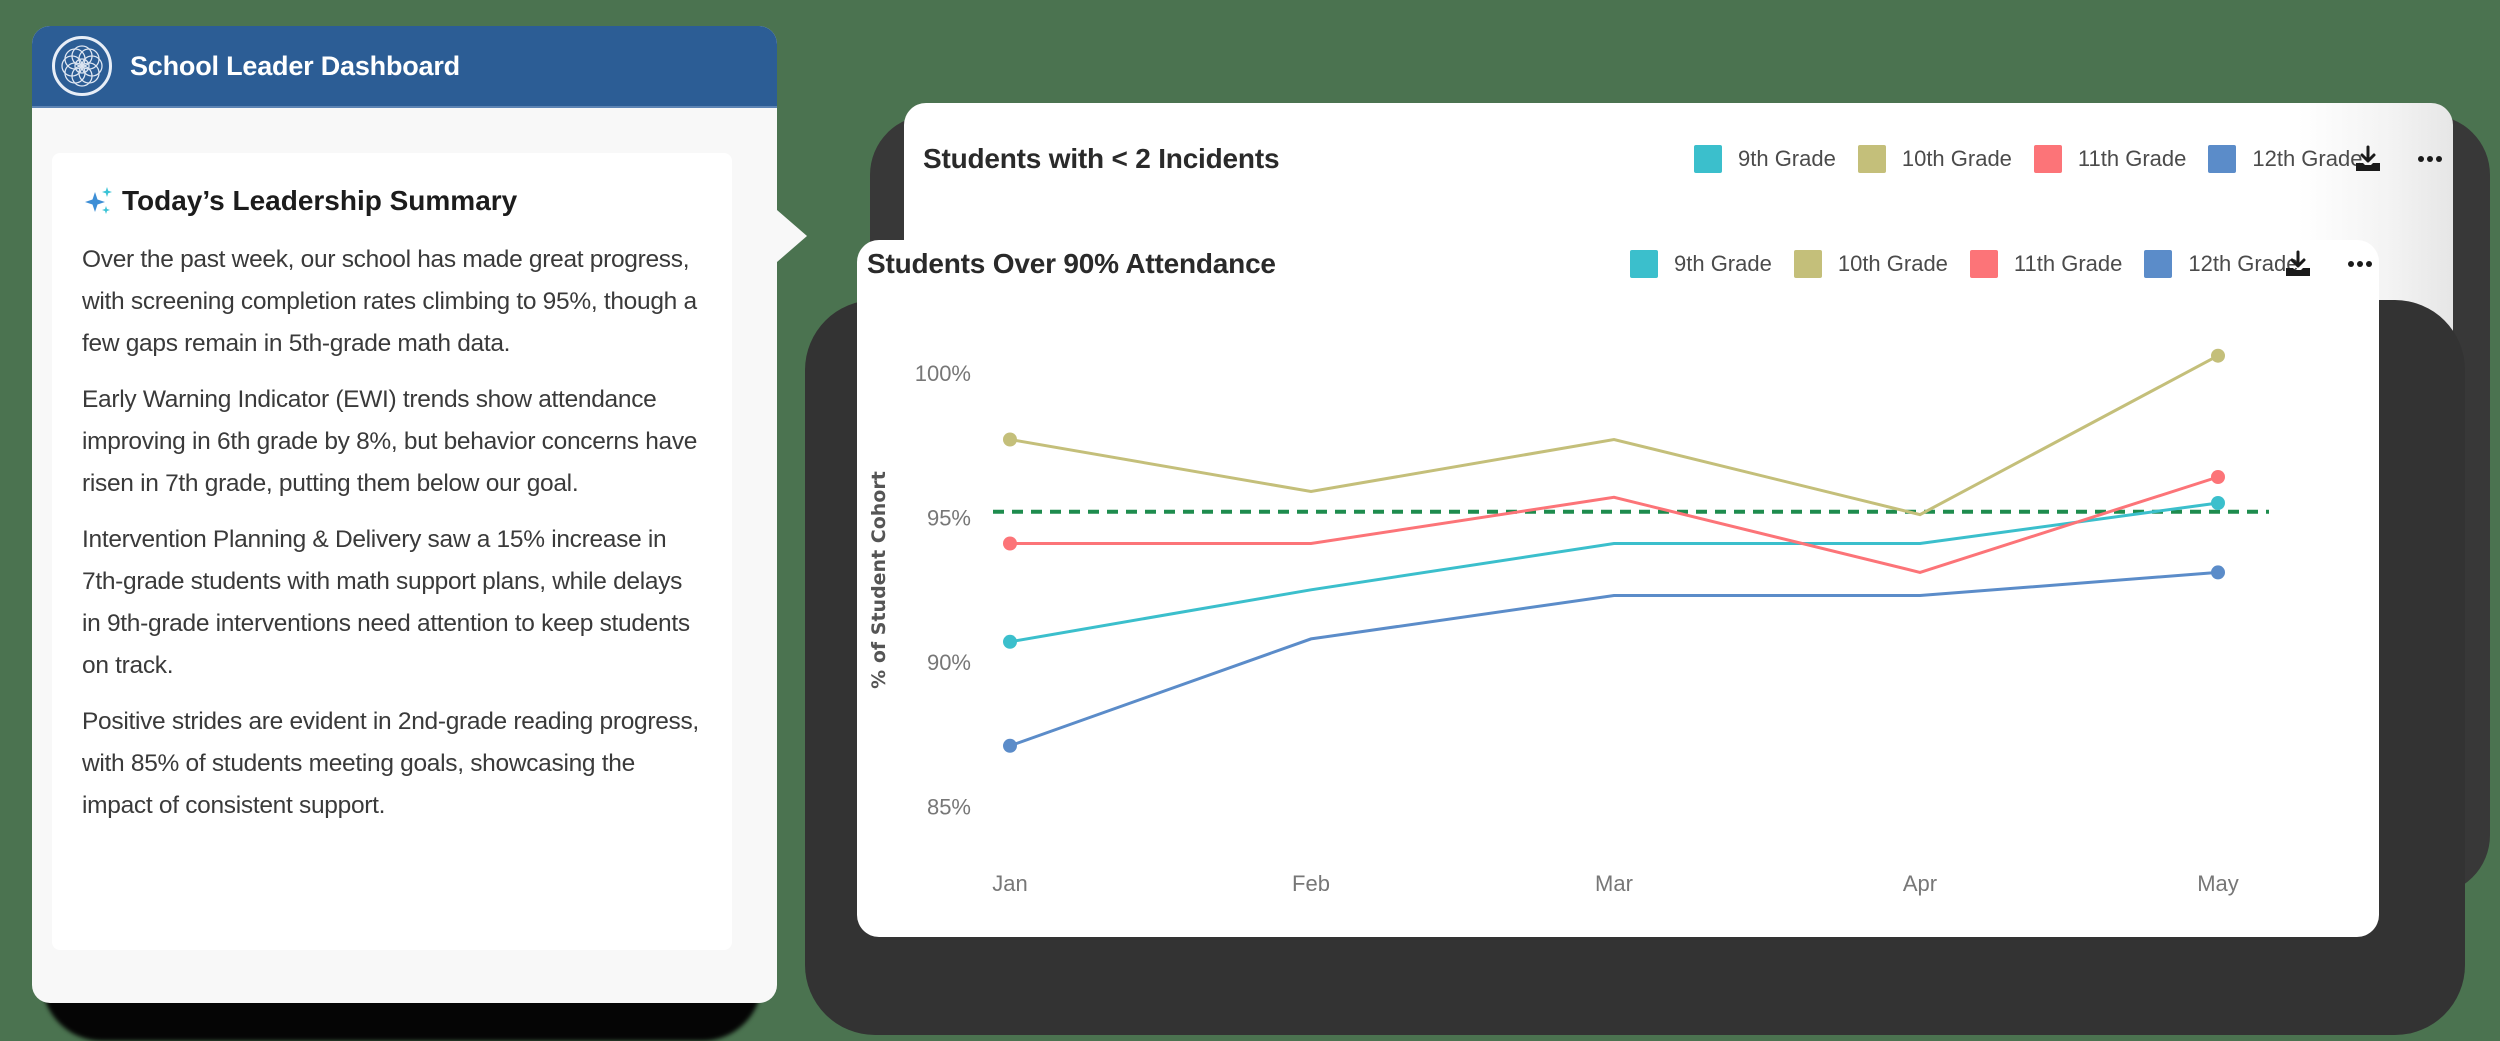 This screenshot has height=1041, width=2500. Describe the element at coordinates (949, 662) in the screenshot. I see `y-tick-label: 90%` at that location.